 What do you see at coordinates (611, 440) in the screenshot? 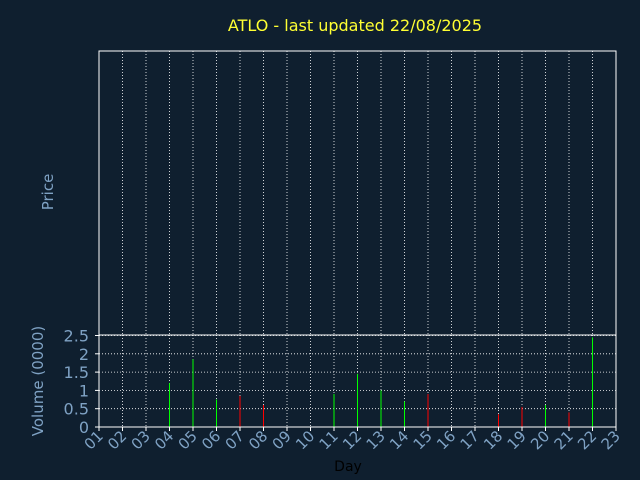
I see `x-tick-label: 23` at bounding box center [611, 440].